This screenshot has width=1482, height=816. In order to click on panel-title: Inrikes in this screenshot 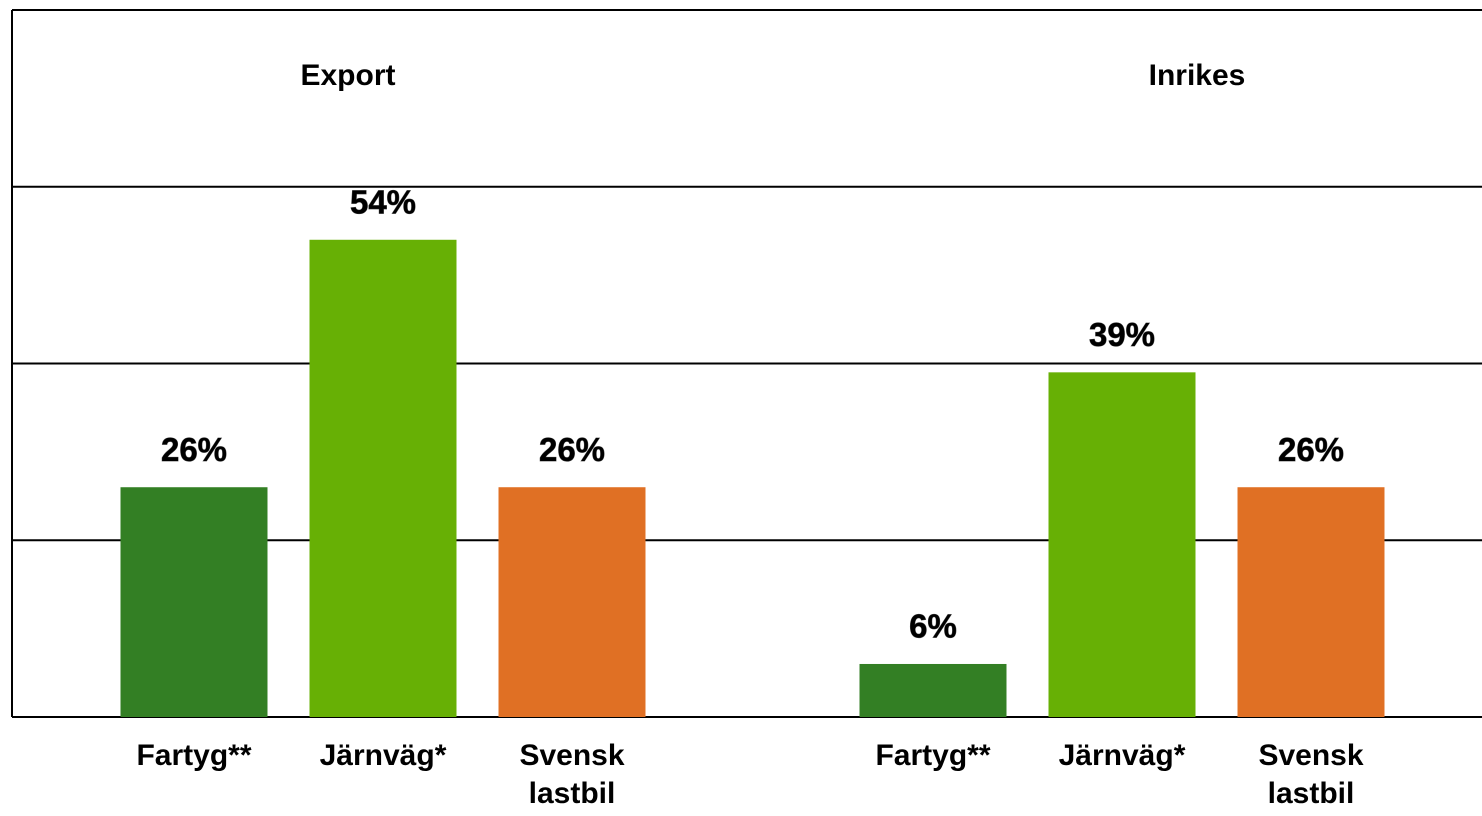, I will do `click(1197, 75)`.